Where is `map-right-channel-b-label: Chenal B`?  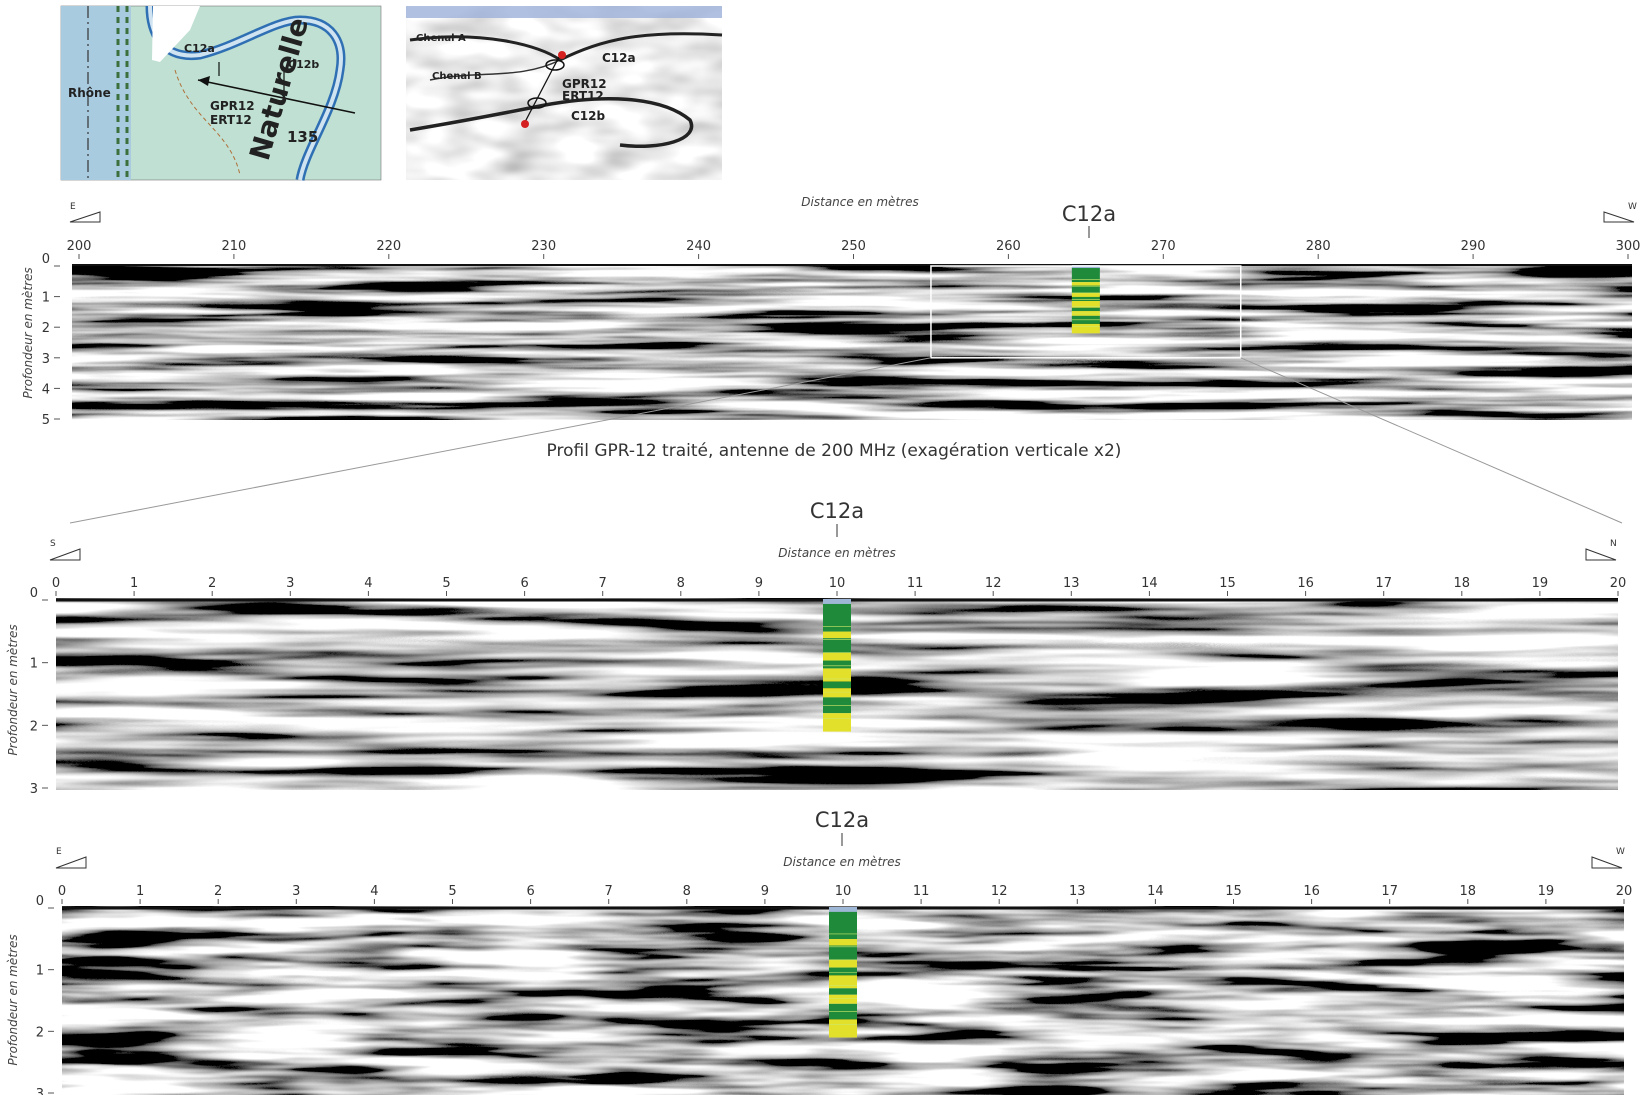
map-right-channel-b-label: Chenal B is located at coordinates (457, 76).